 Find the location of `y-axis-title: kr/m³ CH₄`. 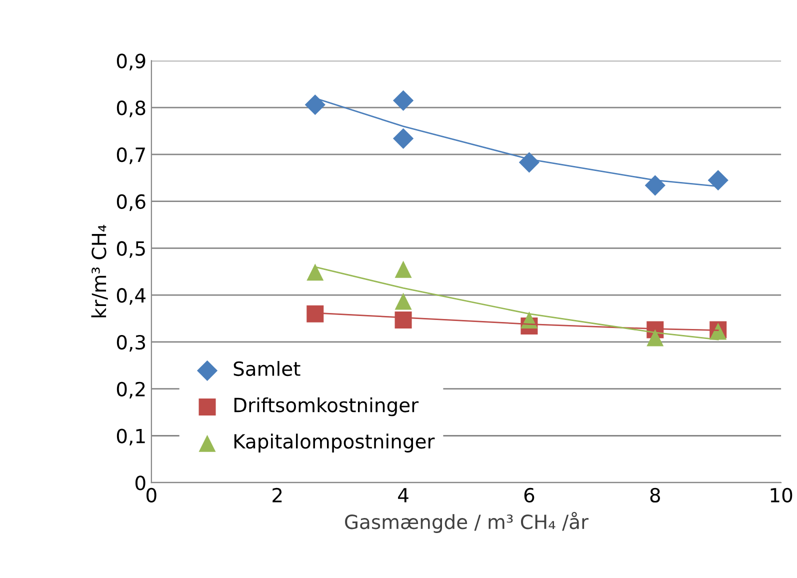

y-axis-title: kr/m³ CH₄ is located at coordinates (99, 271).